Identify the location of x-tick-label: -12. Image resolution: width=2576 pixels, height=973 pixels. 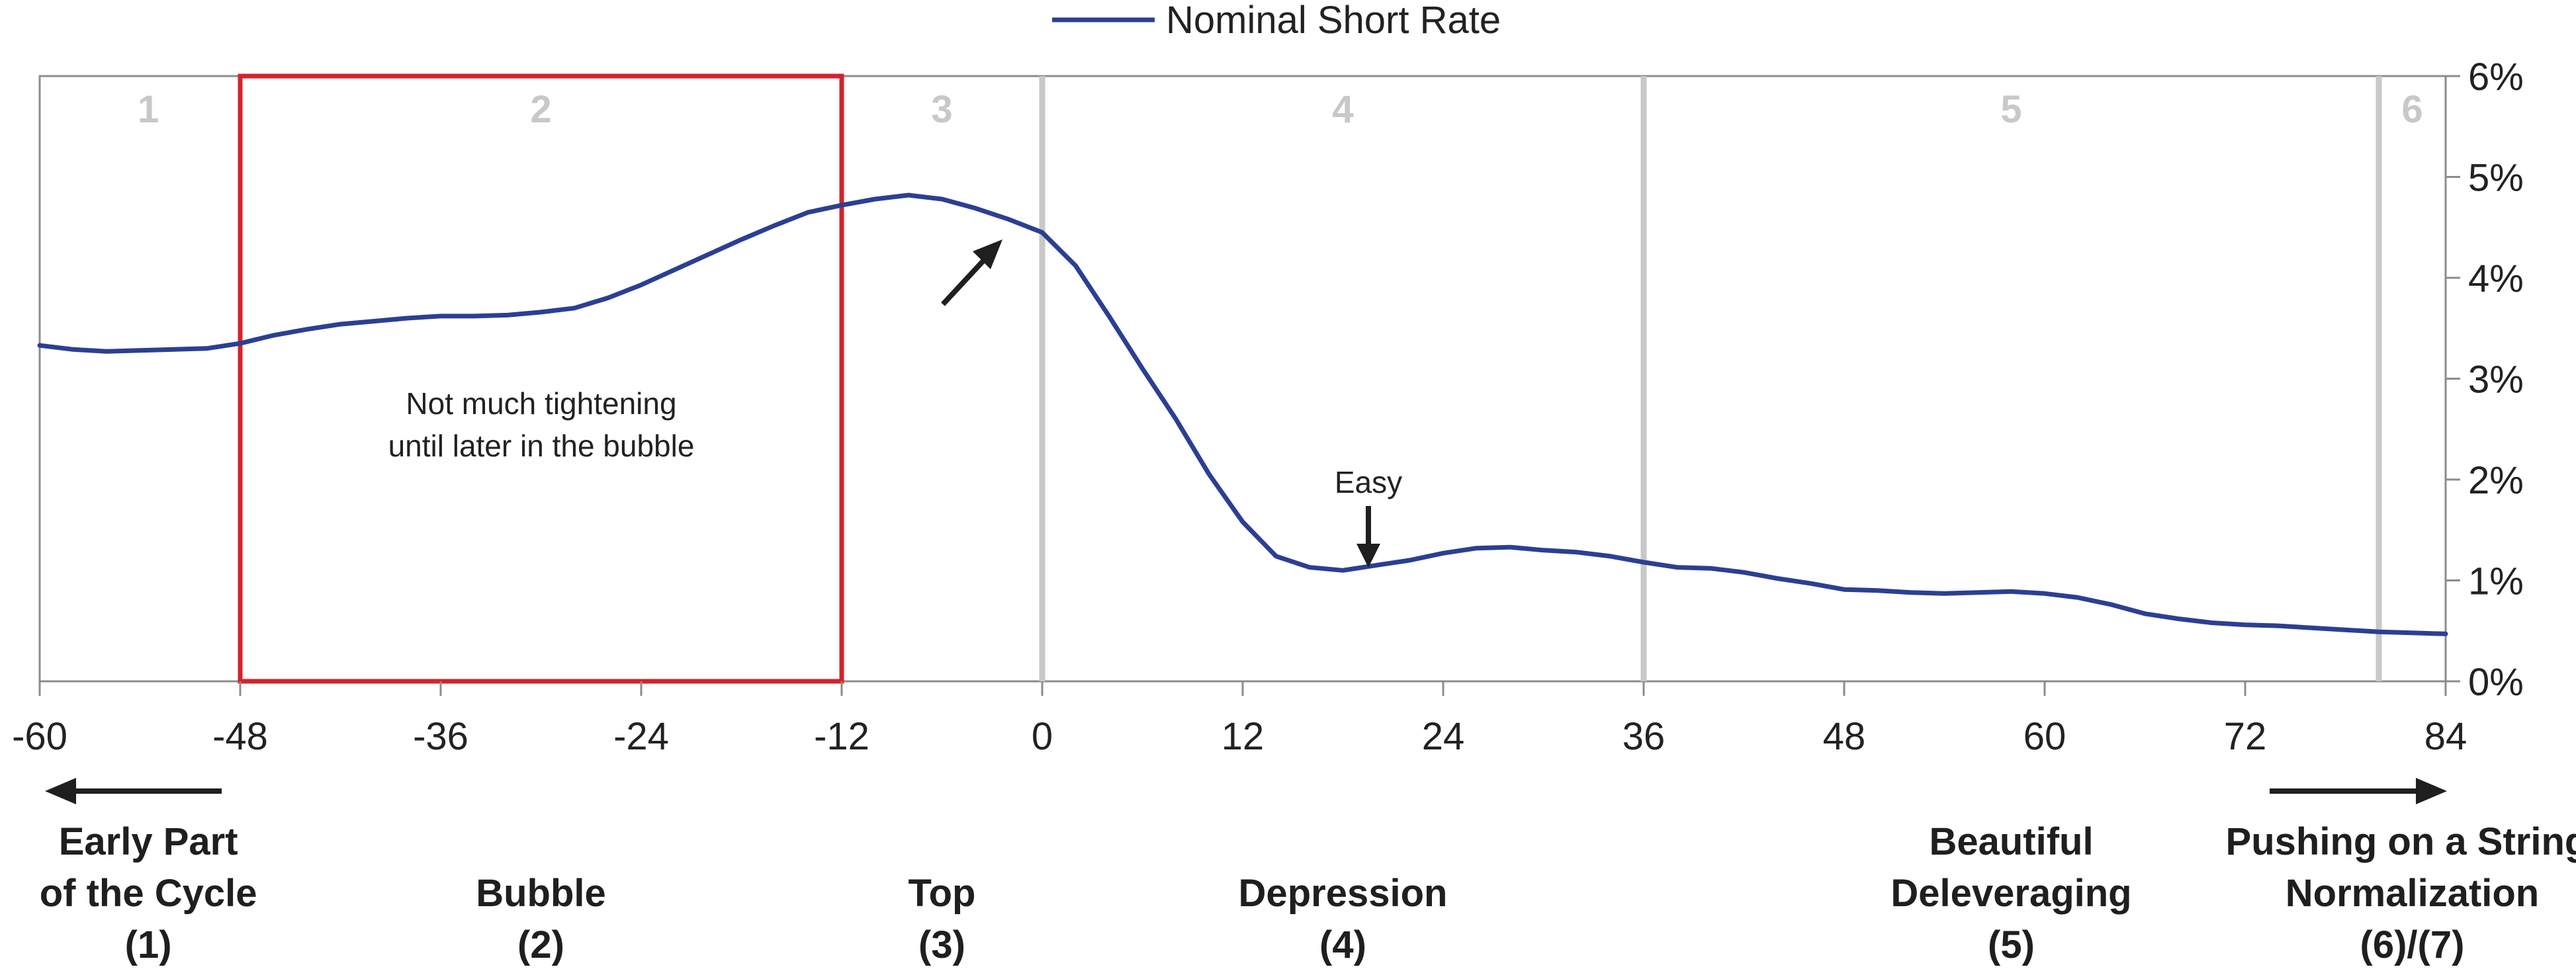
(841, 736).